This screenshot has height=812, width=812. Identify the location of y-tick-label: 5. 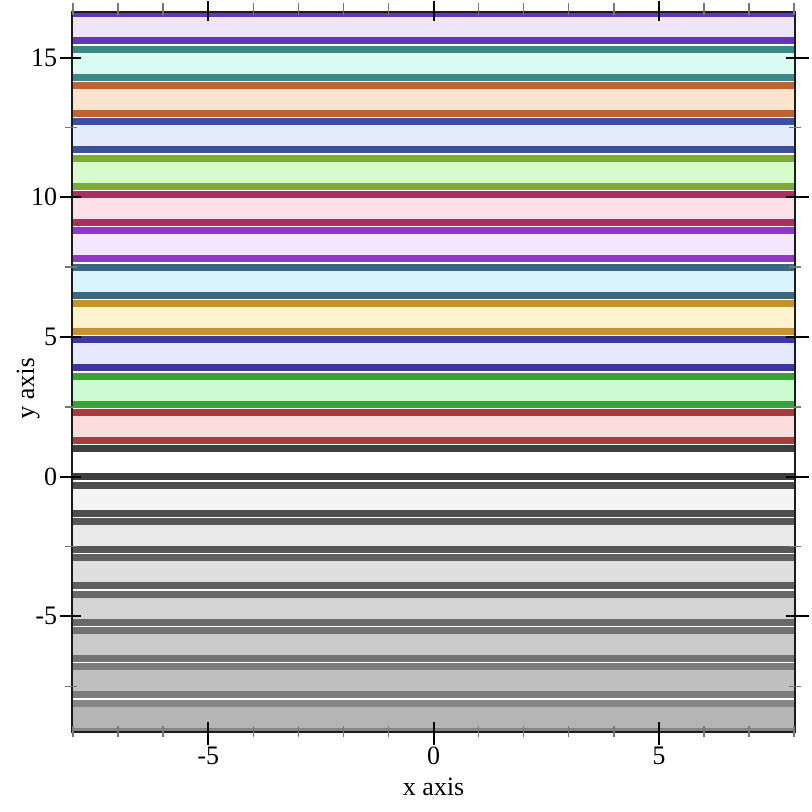
(50, 337).